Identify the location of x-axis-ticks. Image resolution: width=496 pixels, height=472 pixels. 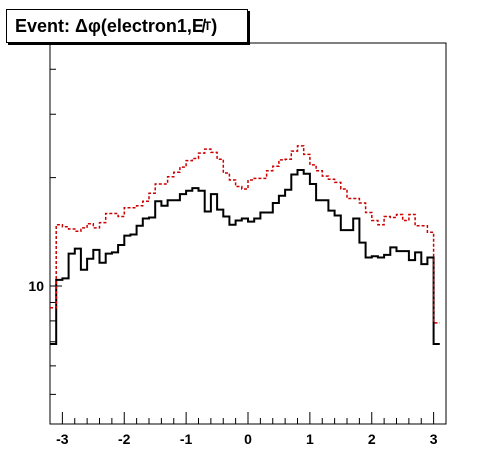
(248, 418).